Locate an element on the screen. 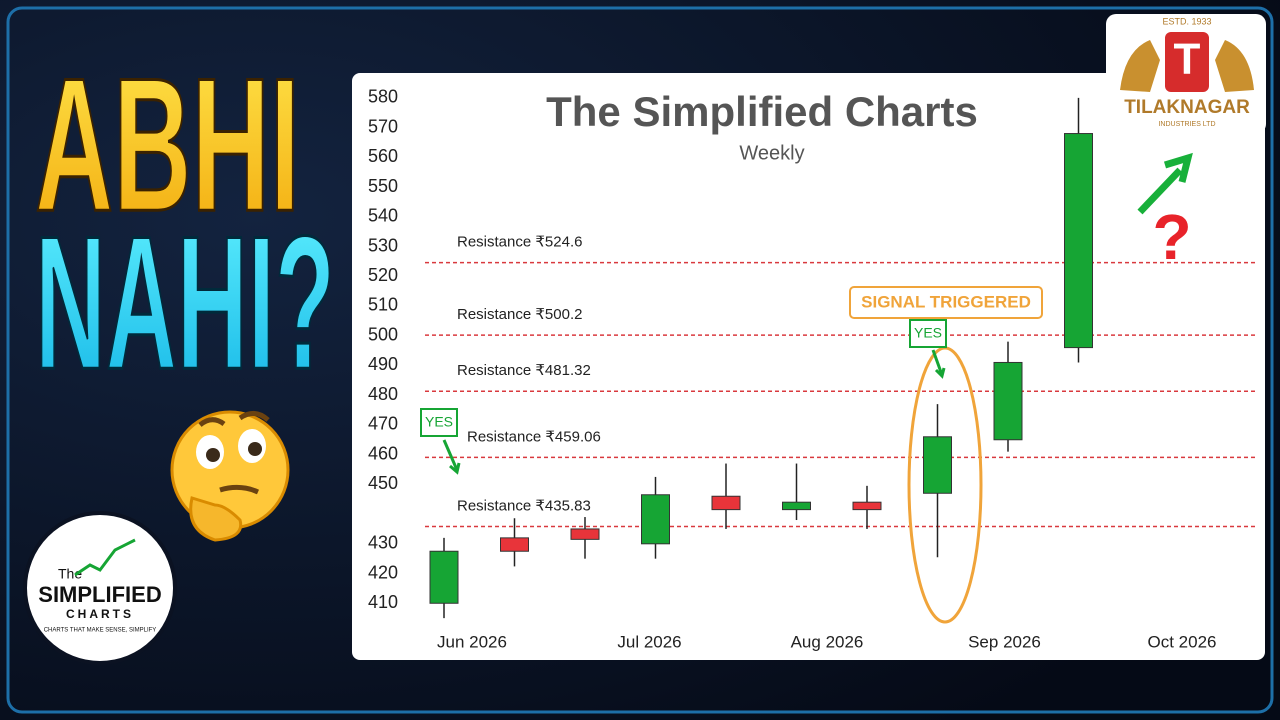  brand-name: TILAKNAGAR is located at coordinates (1187, 107).